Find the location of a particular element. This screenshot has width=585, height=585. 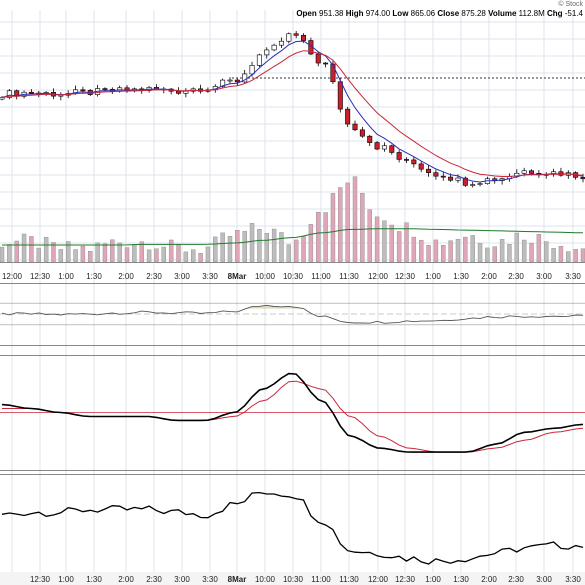

x-tick-label-top: 12:00 is located at coordinates (378, 276).